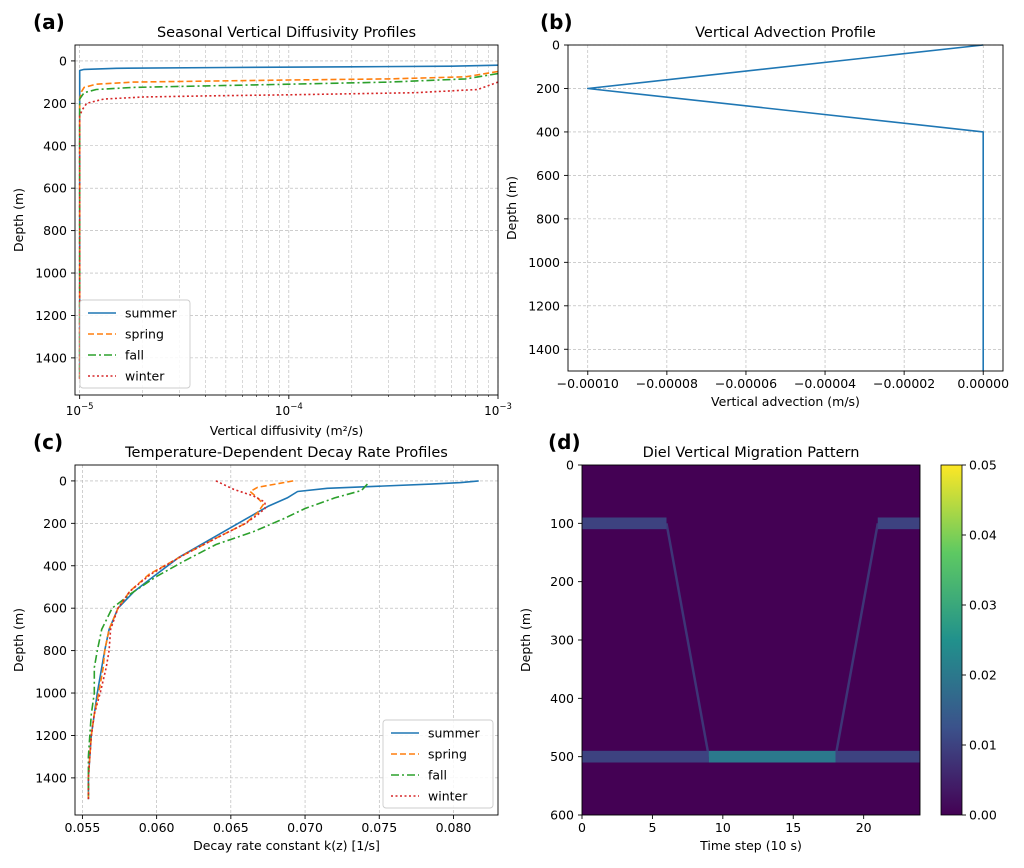 This screenshot has height=868, width=1024. Describe the element at coordinates (80, 410) in the screenshot. I see `x-tick-label: 10⁻⁵` at that location.